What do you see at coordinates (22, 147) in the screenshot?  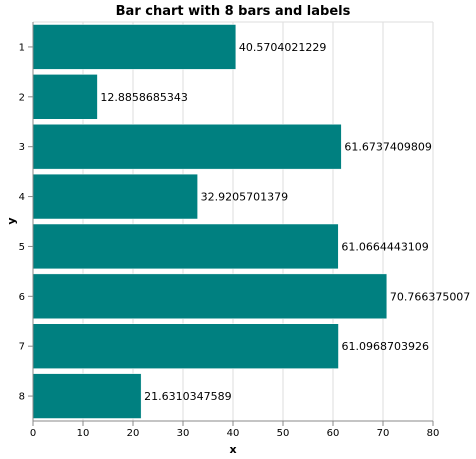 I see `y-tick-label: 3` at bounding box center [22, 147].